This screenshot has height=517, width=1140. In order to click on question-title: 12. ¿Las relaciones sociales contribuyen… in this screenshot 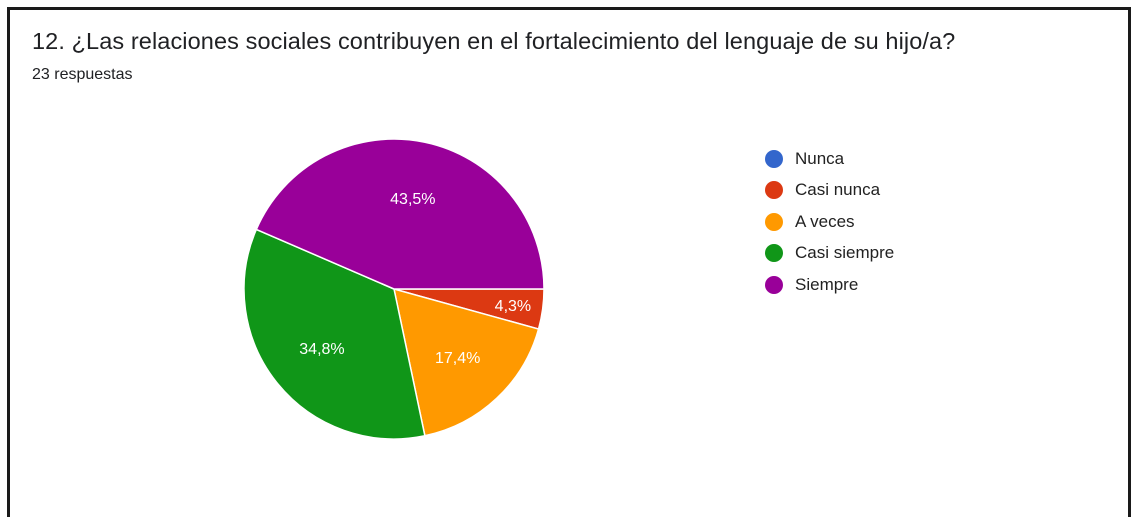, I will do `click(494, 41)`.